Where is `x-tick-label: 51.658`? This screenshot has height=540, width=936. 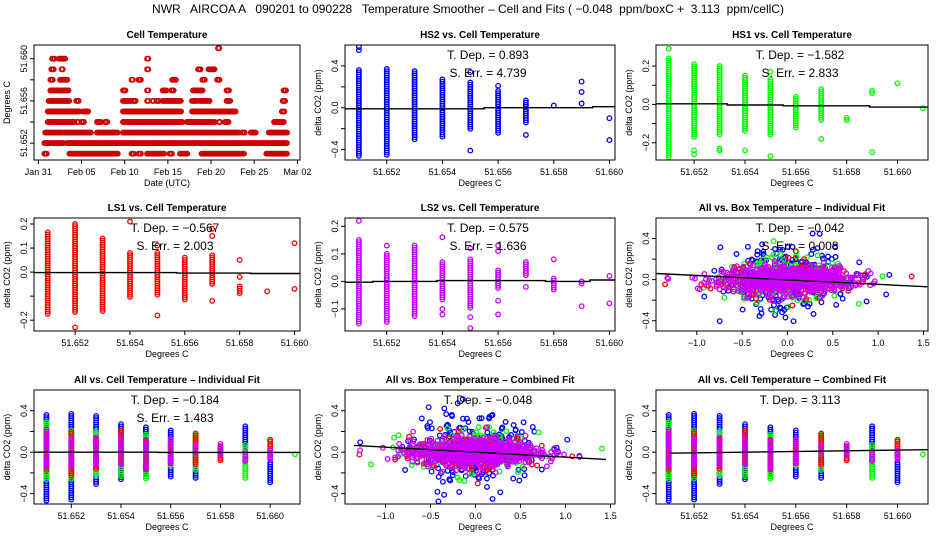
x-tick-label: 51.658 is located at coordinates (554, 172).